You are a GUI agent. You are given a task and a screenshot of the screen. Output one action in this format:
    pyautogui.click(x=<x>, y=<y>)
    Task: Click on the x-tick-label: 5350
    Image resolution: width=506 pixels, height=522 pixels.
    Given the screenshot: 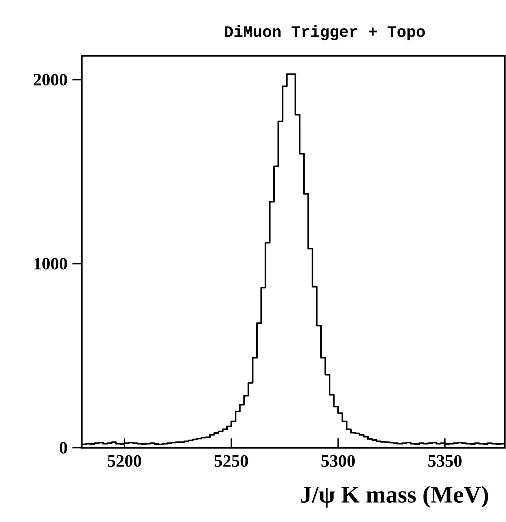 What is the action you would take?
    pyautogui.click(x=445, y=461)
    